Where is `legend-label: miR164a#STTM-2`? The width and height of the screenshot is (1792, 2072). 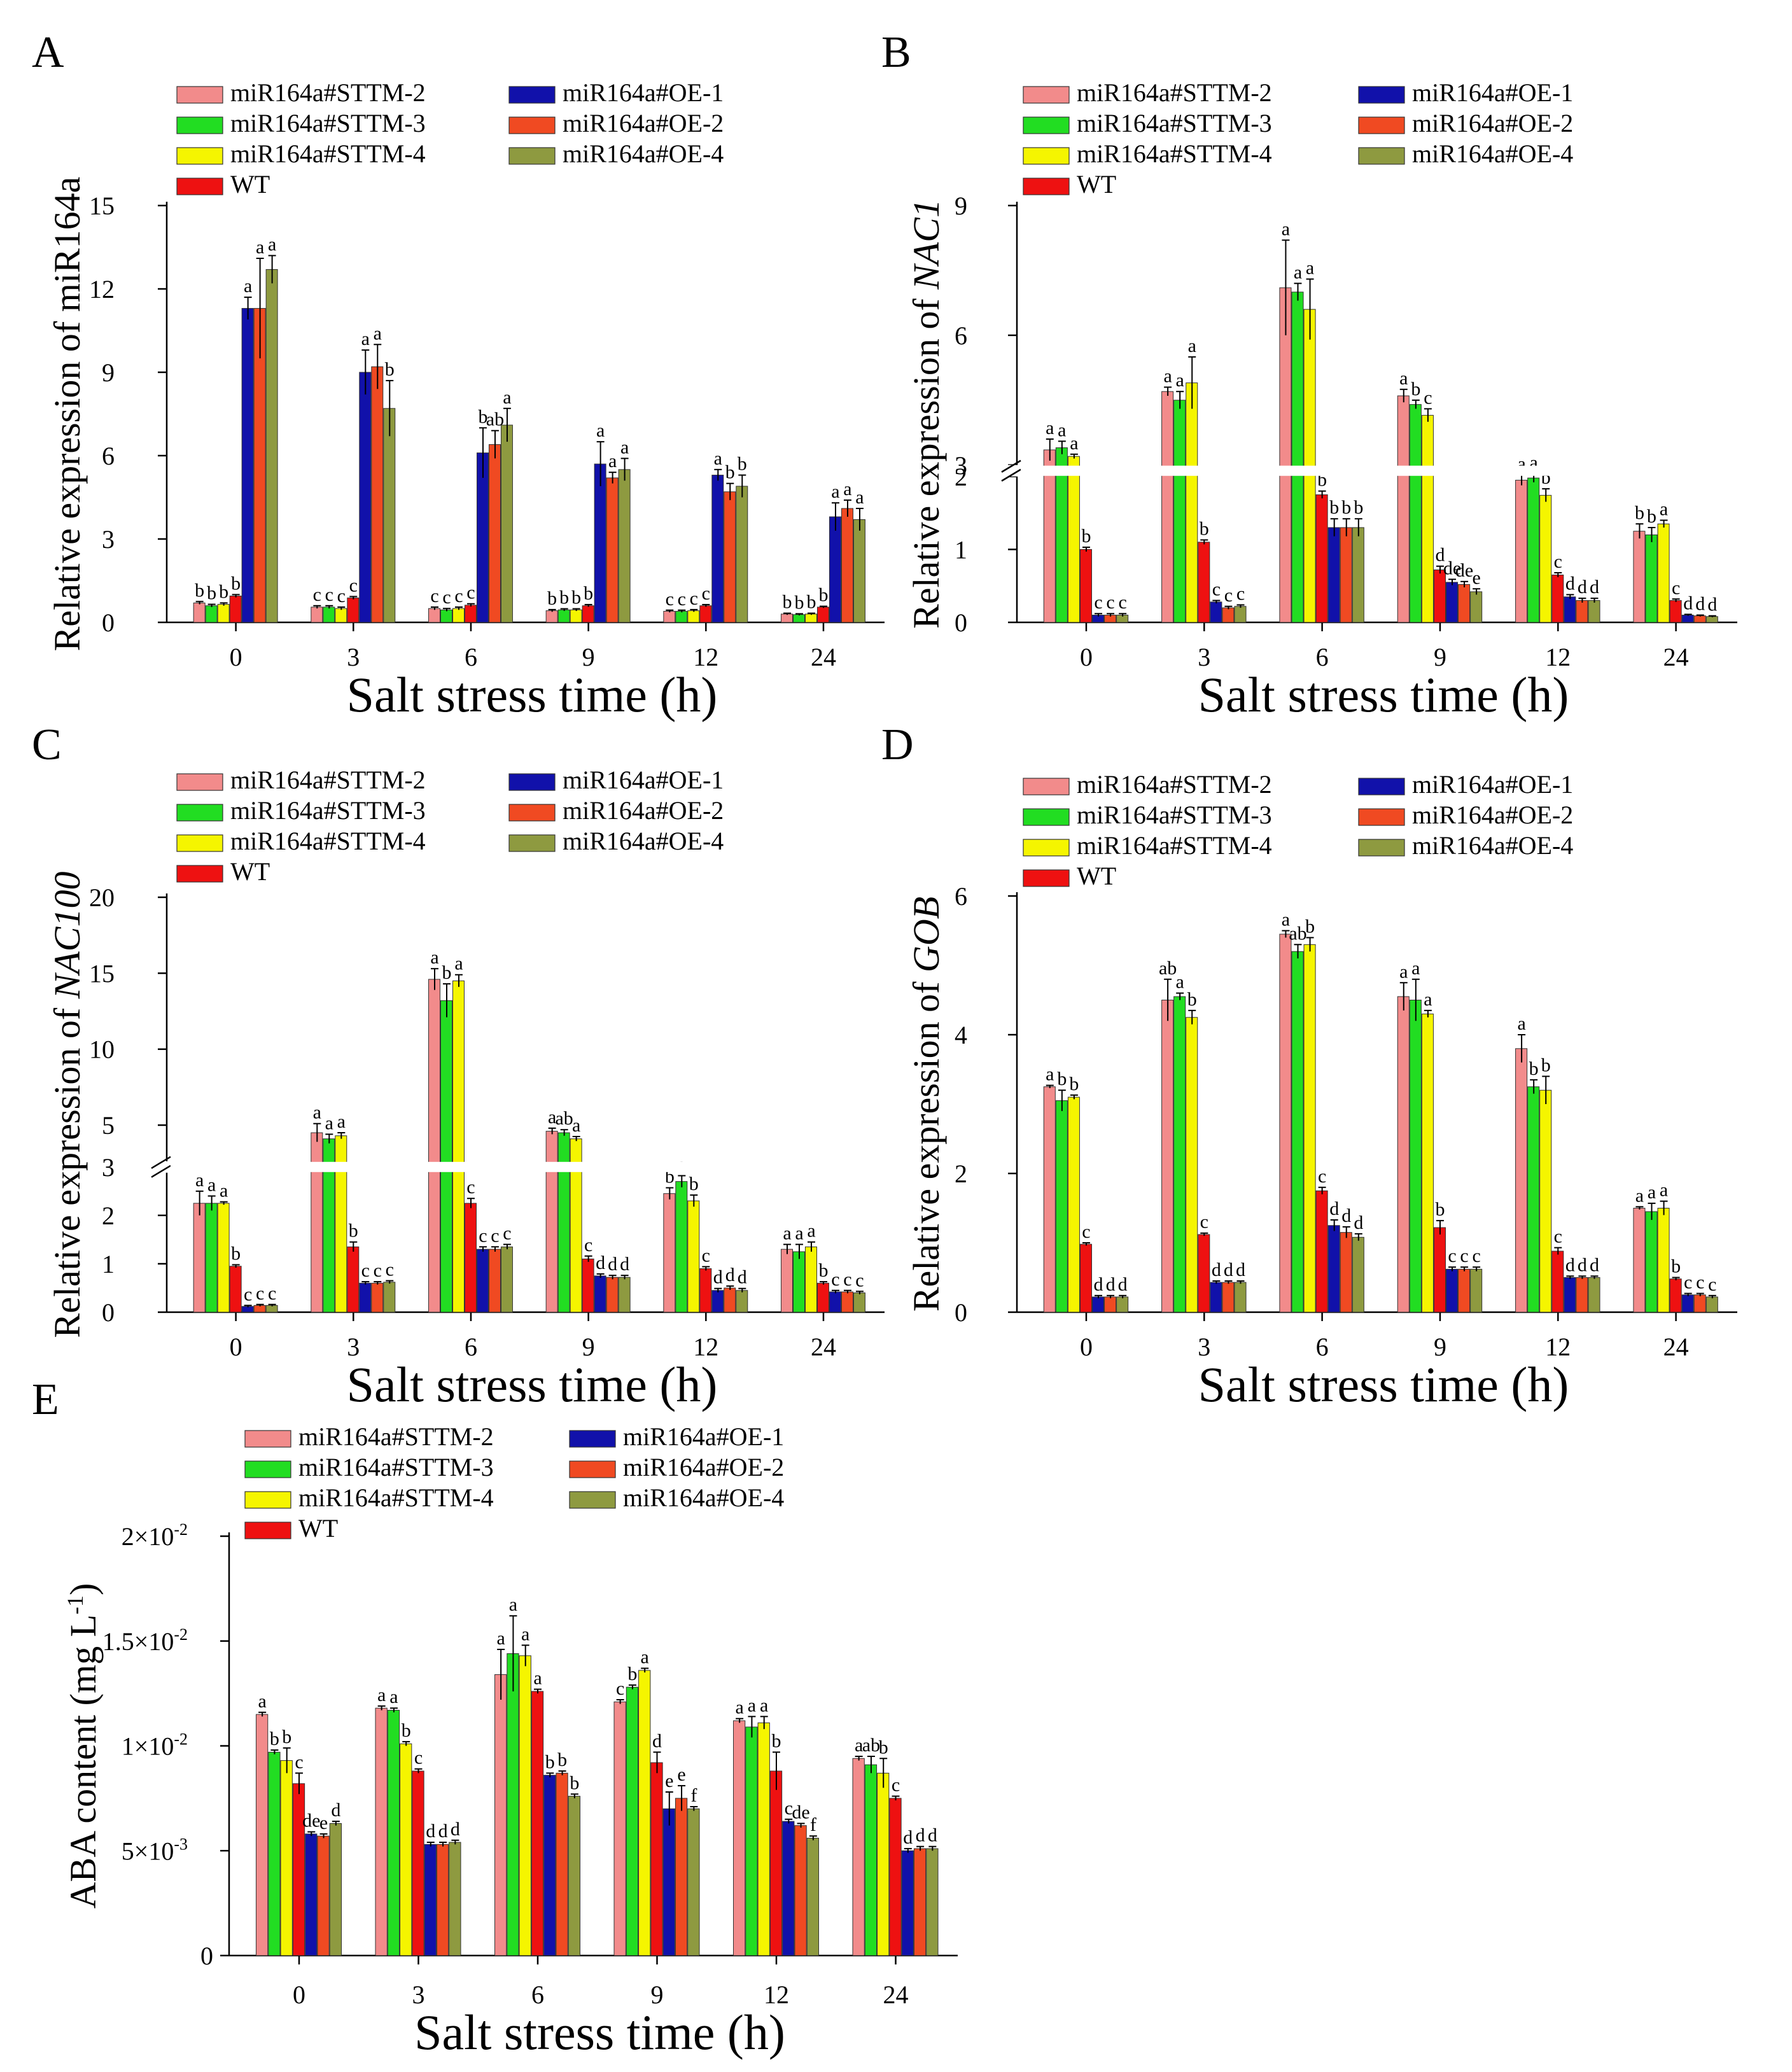 legend-label: miR164a#STTM-2 is located at coordinates (328, 780).